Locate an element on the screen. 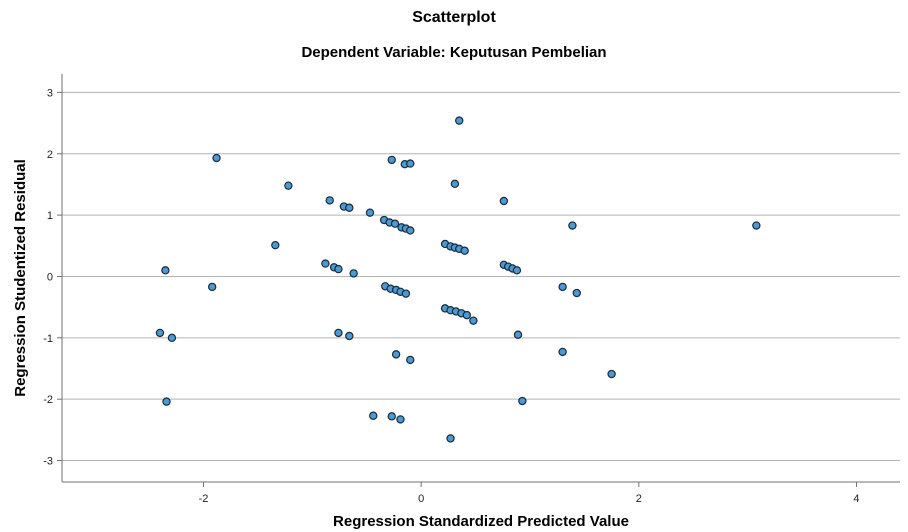 Image resolution: width=908 pixels, height=532 pixels. y-tick-label: -2 is located at coordinates (48, 400).